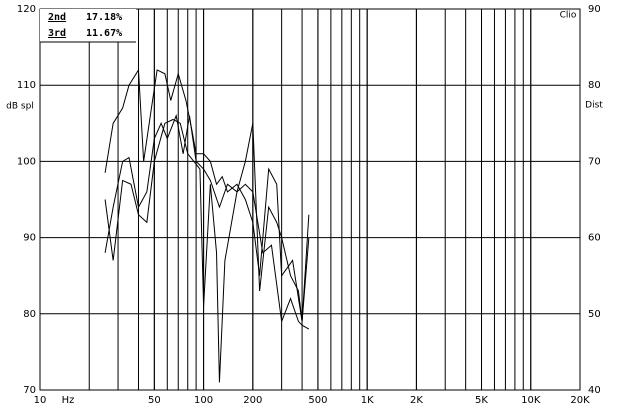 This screenshot has width=620, height=410. I want to click on legend-value: 17.18%, so click(104, 17).